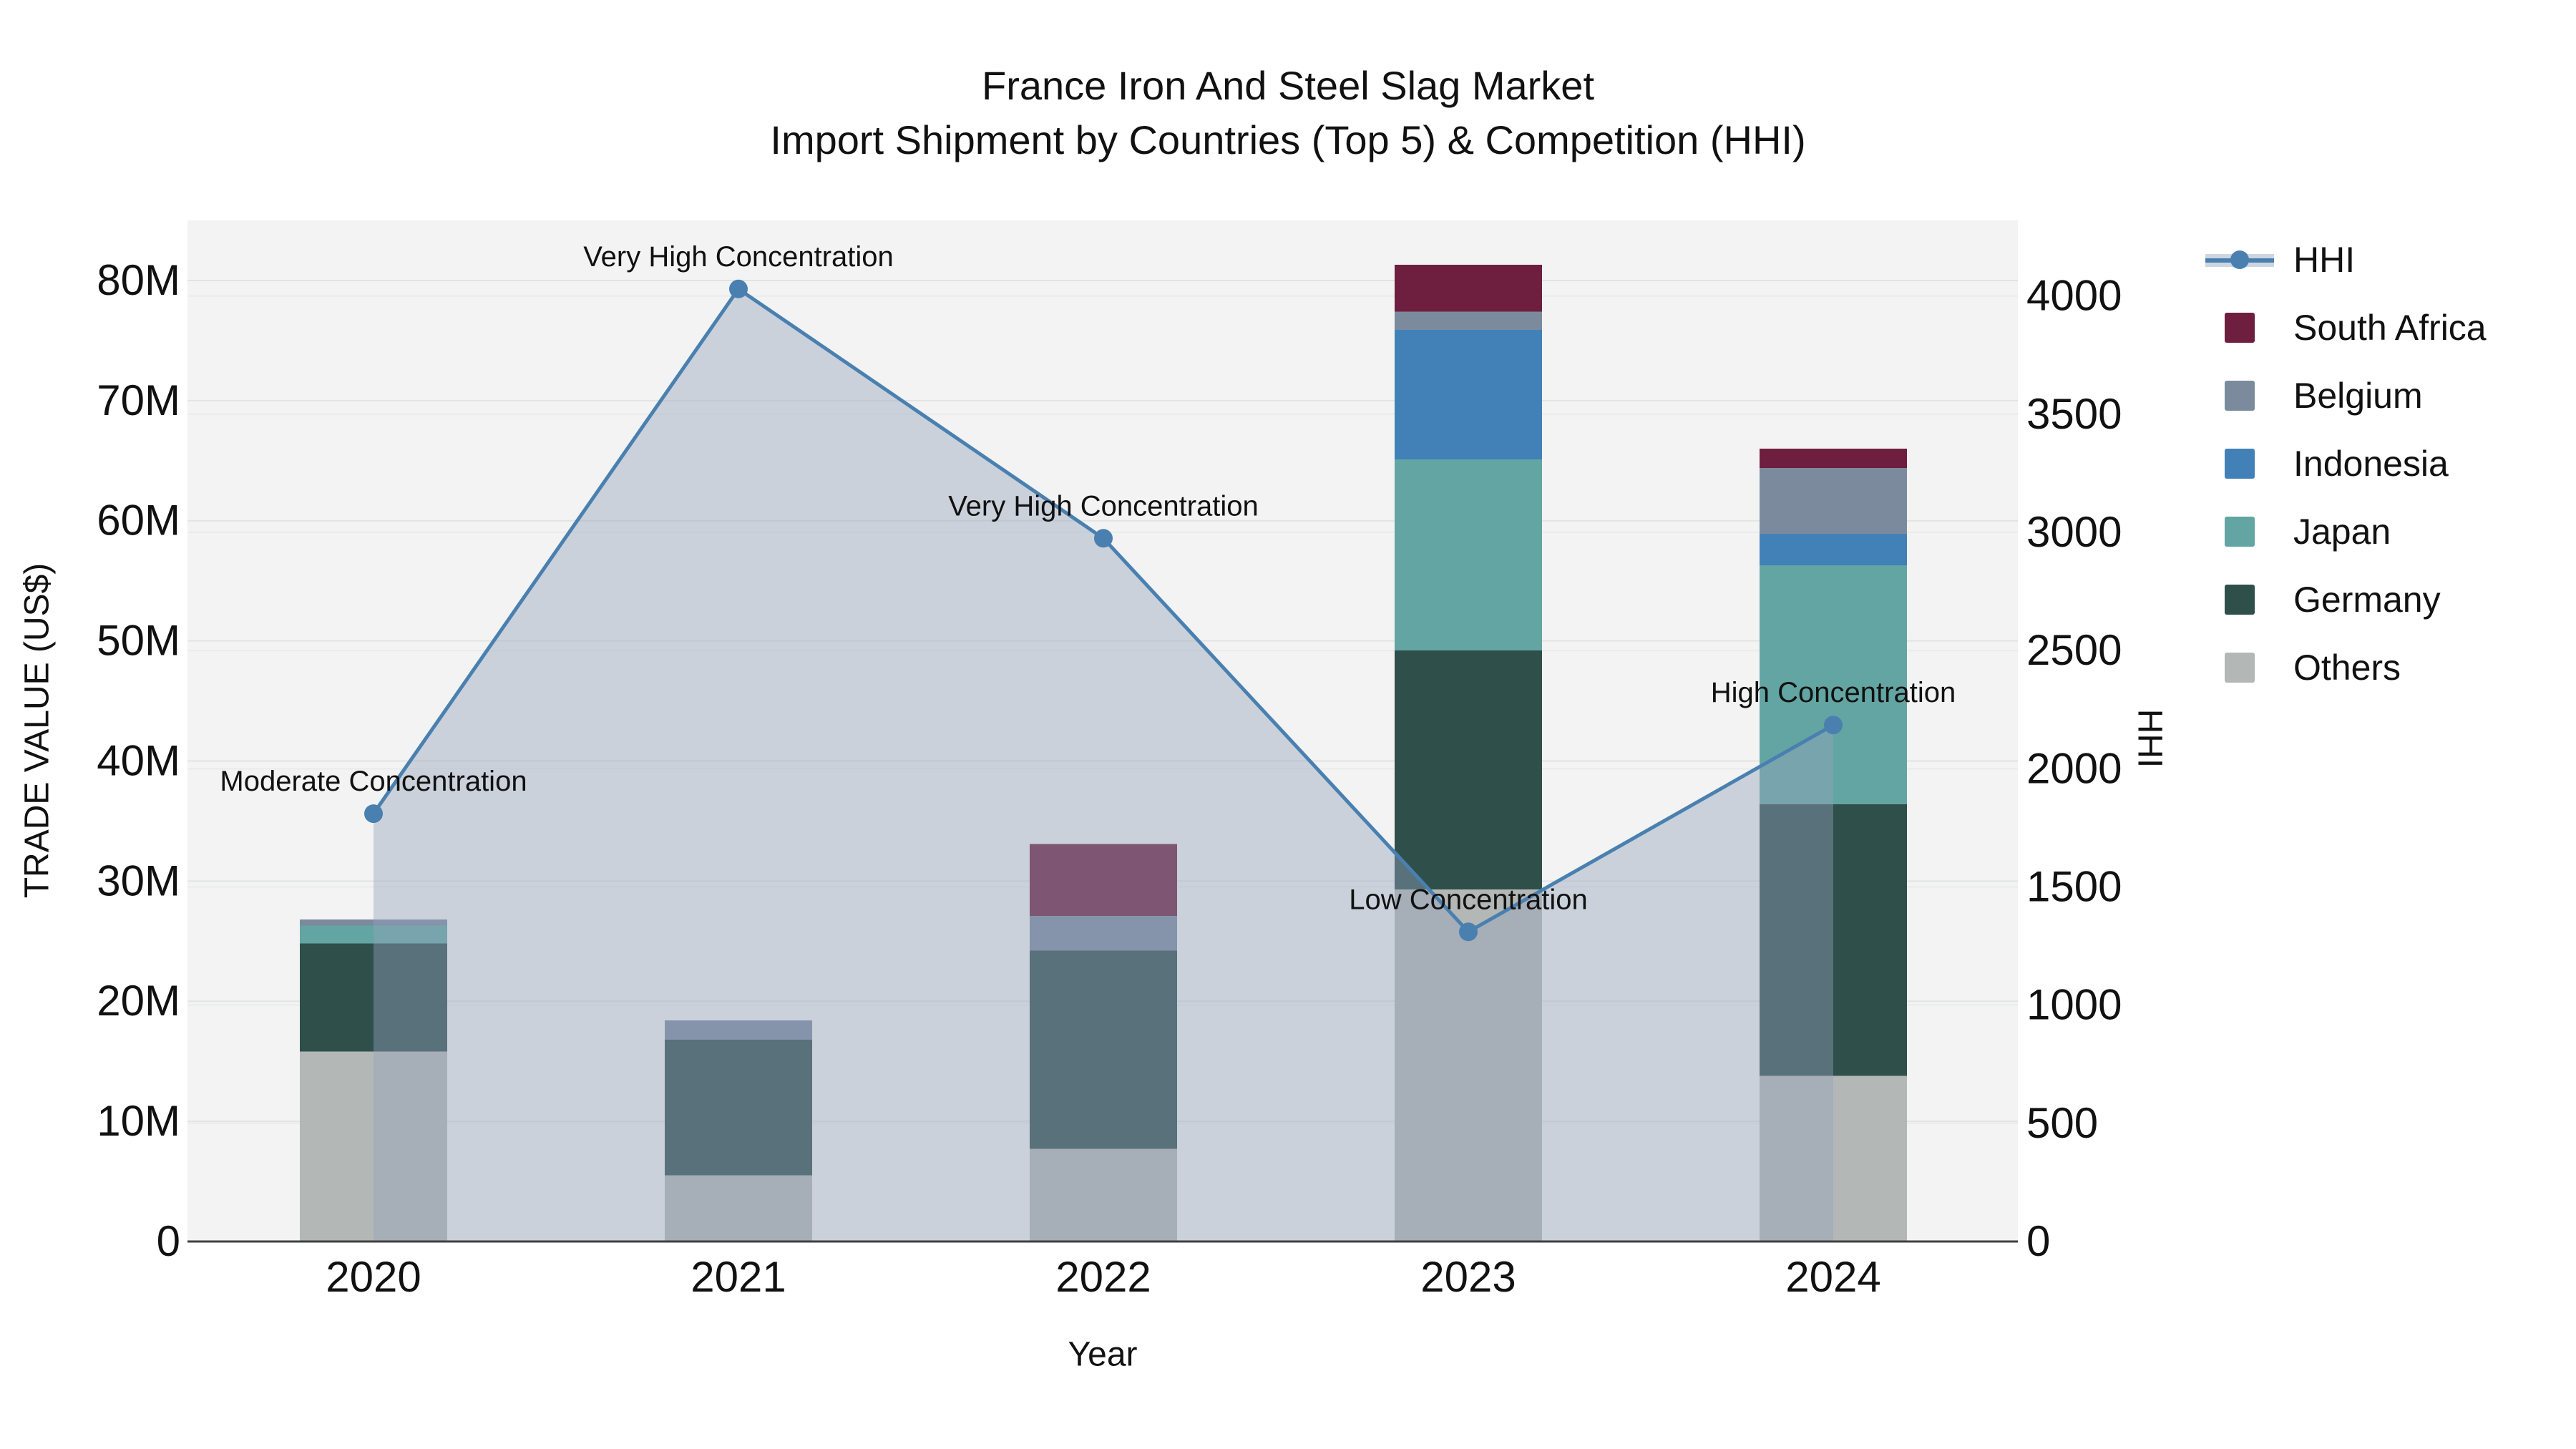  I want to click on hhi-dot-chip, so click(2239, 259).